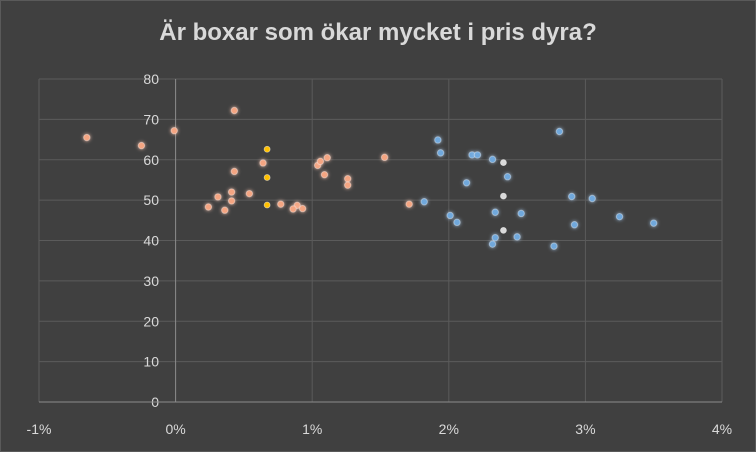 This screenshot has height=452, width=756. Describe the element at coordinates (151, 281) in the screenshot. I see `y-tick-label: 30` at that location.